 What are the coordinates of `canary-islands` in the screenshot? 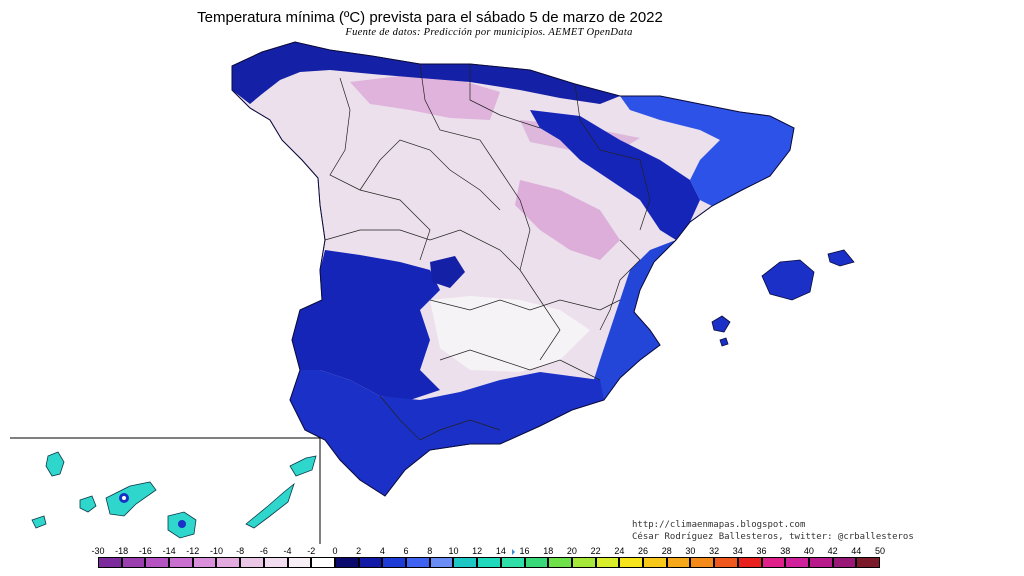 It's located at (174, 495).